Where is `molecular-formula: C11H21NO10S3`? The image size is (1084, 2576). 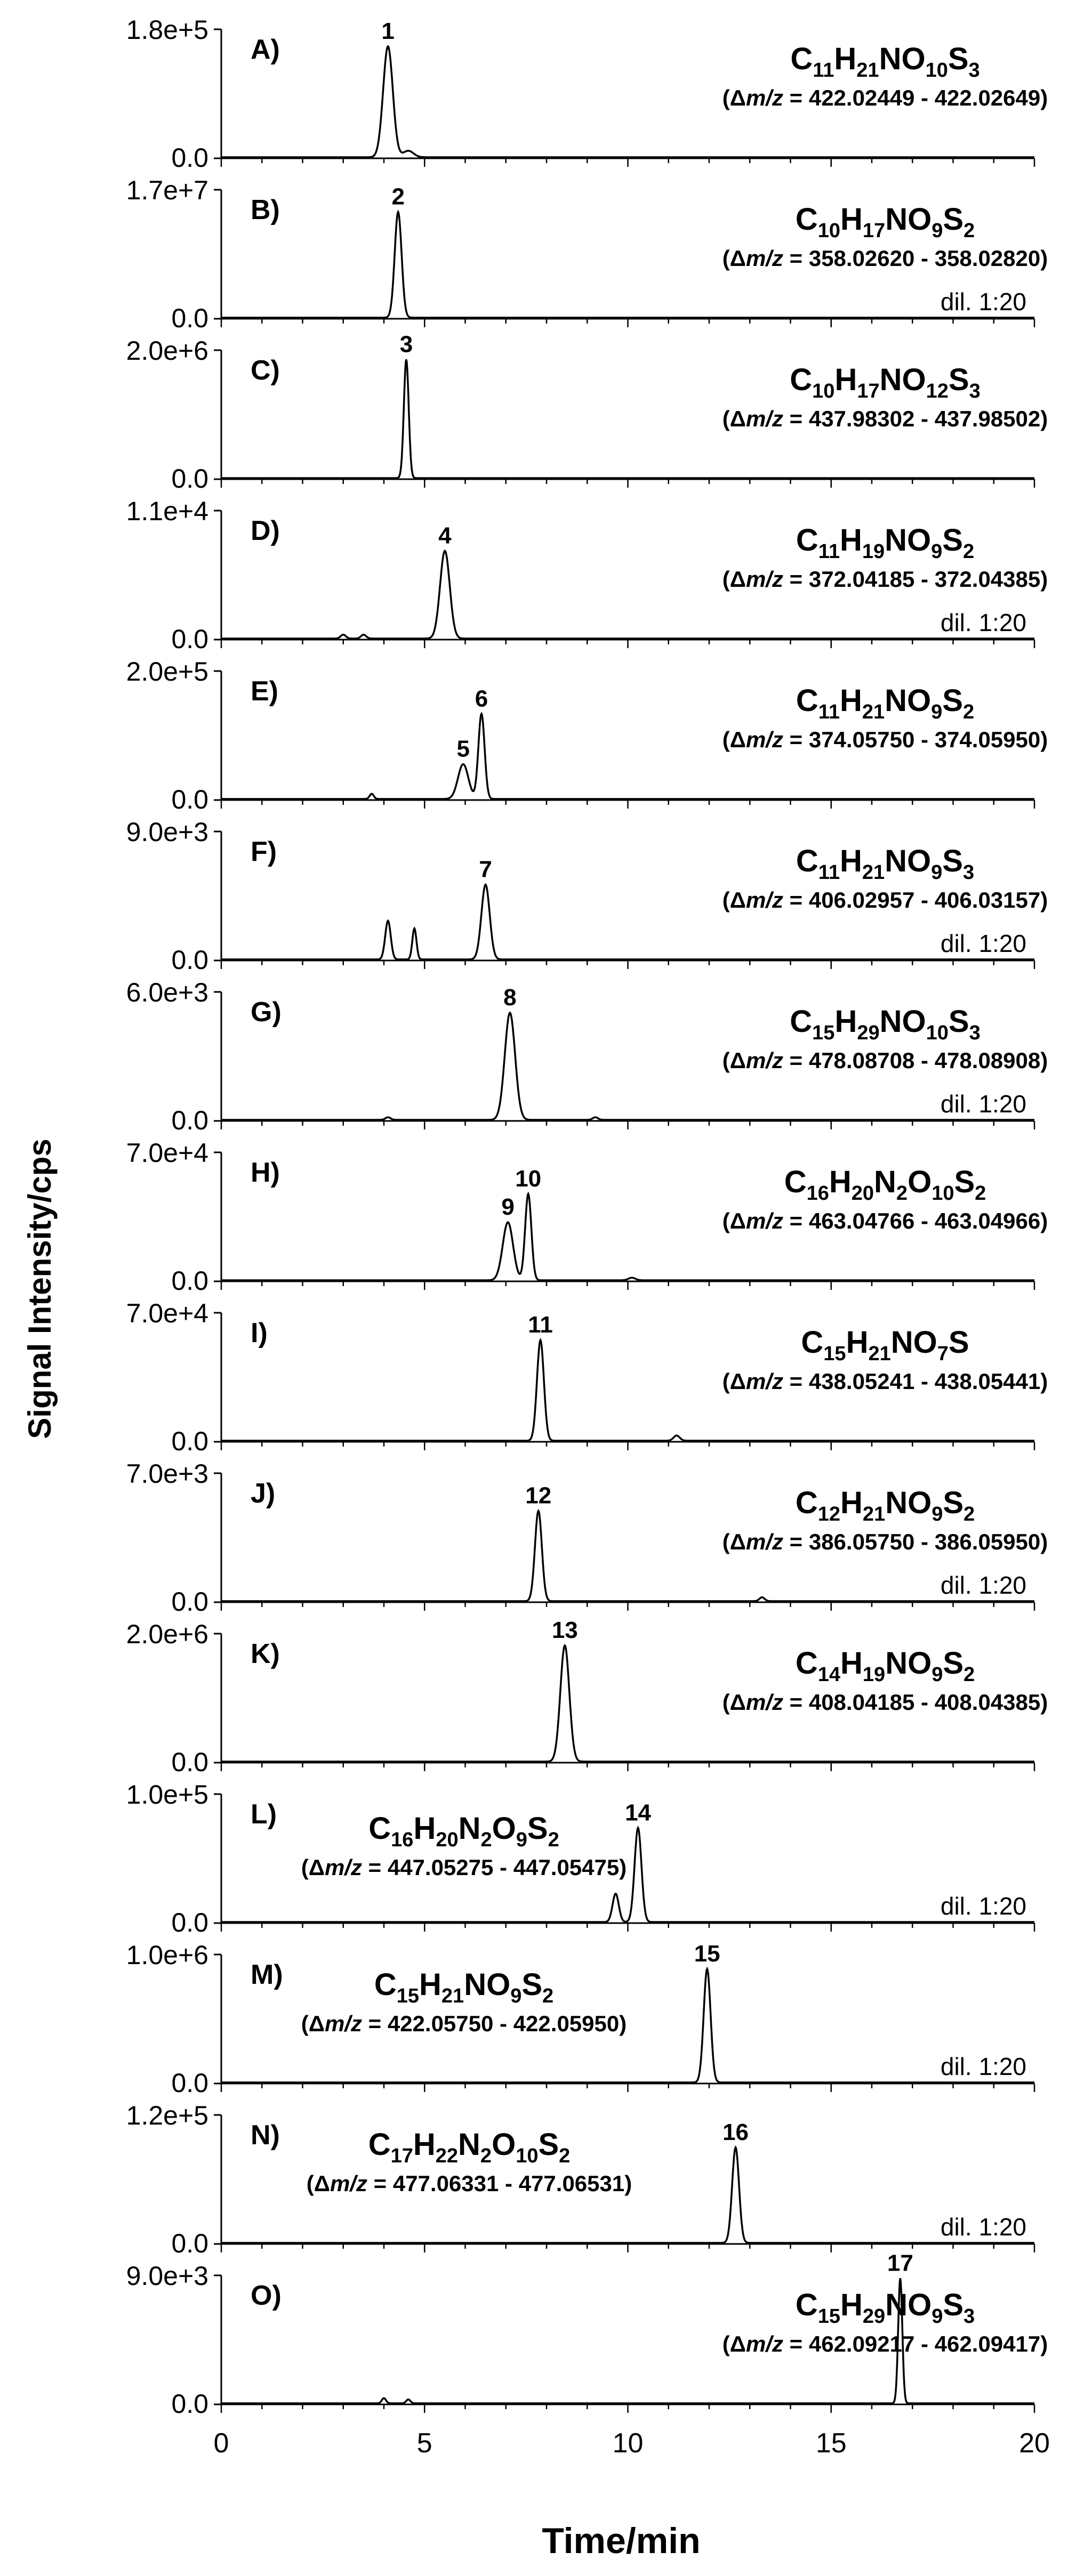 molecular-formula: C11H21NO10S3 is located at coordinates (884, 62).